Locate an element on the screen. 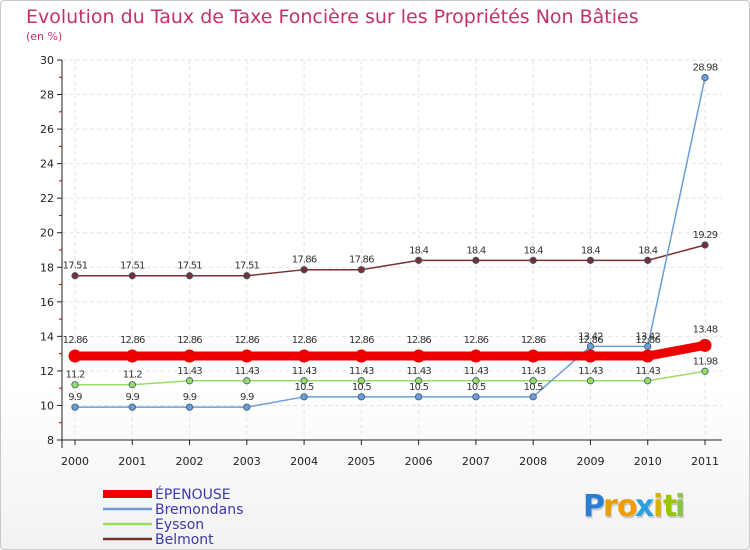  legend-label: Belmont is located at coordinates (184, 540).